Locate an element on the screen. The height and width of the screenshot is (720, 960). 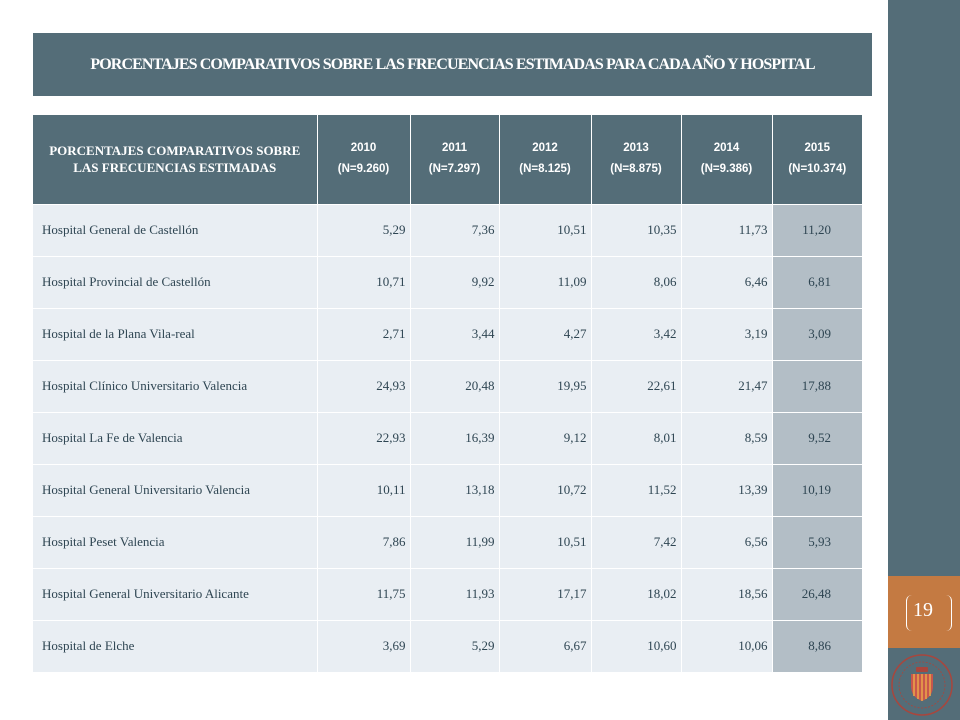
page-number-bracket is located at coordinates (929, 613).